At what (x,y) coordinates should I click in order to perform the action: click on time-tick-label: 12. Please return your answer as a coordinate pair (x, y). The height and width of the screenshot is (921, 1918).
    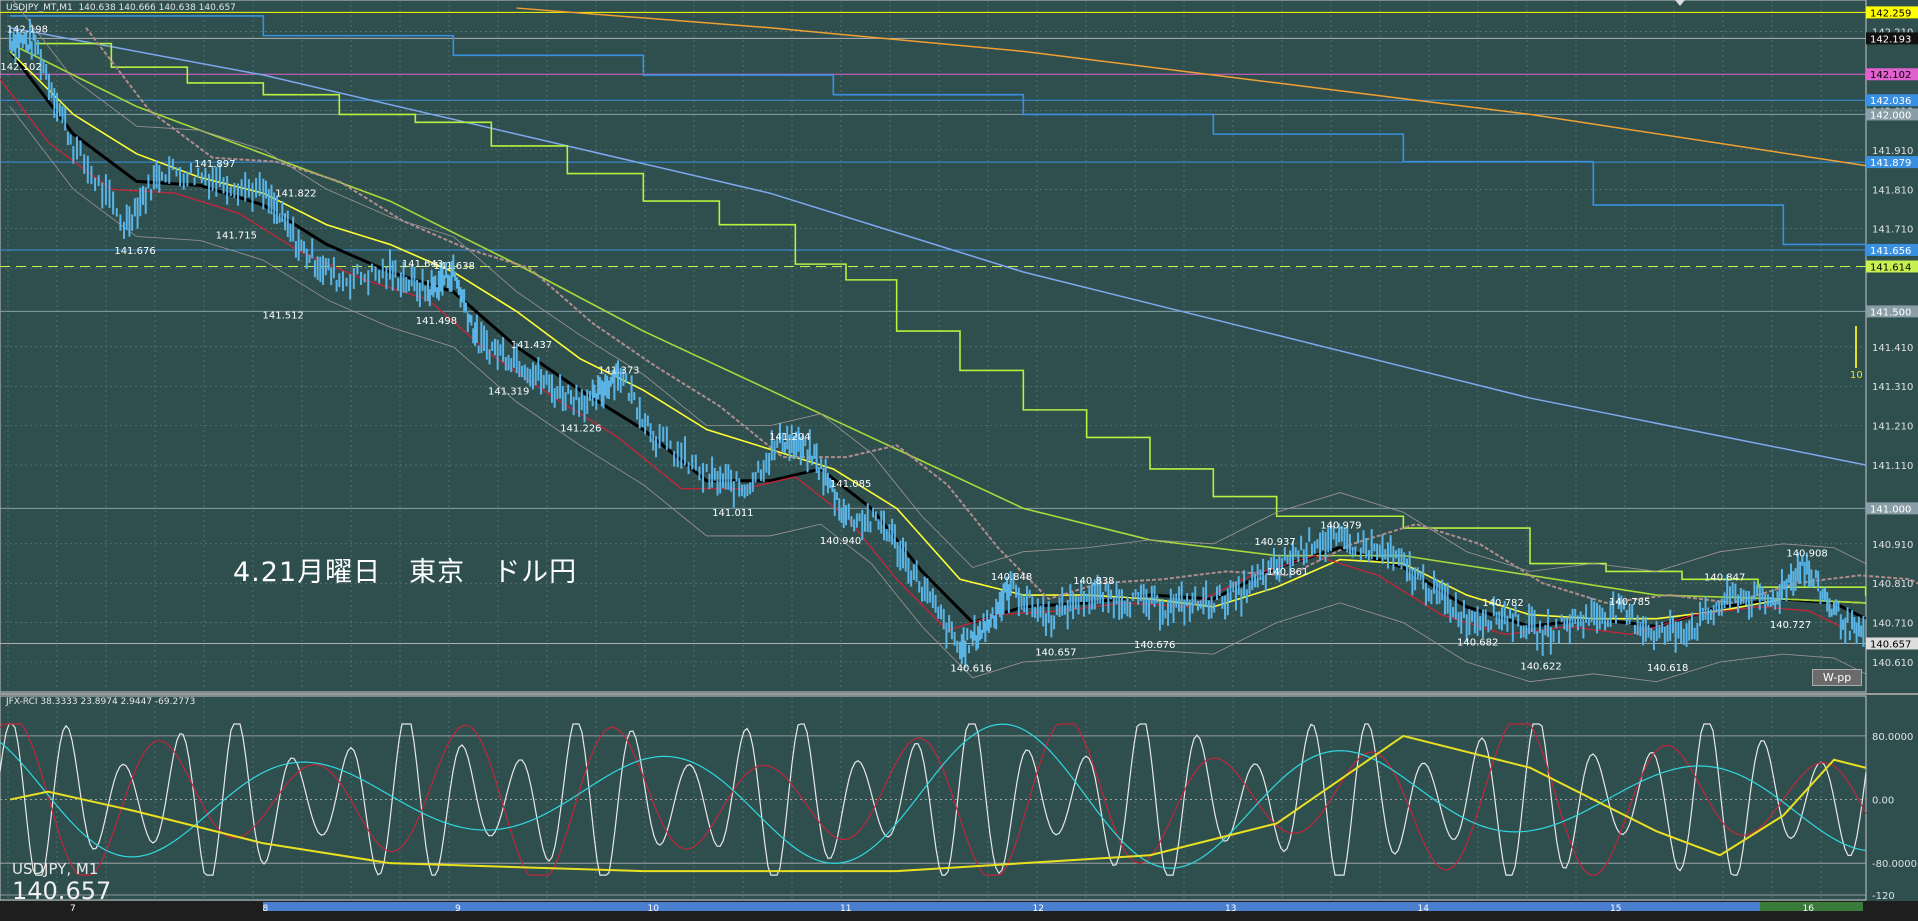
    Looking at the image, I should click on (1038, 909).